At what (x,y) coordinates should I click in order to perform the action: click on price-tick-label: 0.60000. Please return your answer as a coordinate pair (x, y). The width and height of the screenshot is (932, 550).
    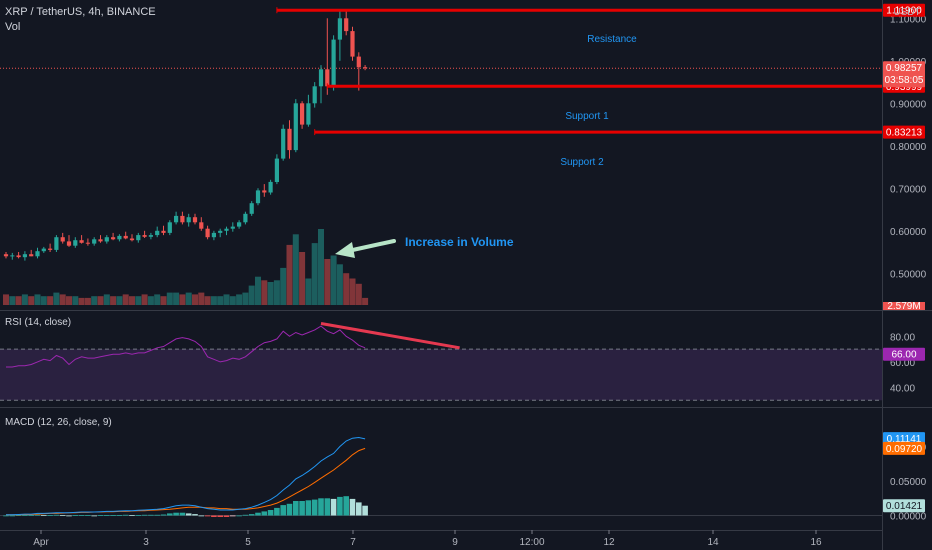
    Looking at the image, I should click on (908, 232).